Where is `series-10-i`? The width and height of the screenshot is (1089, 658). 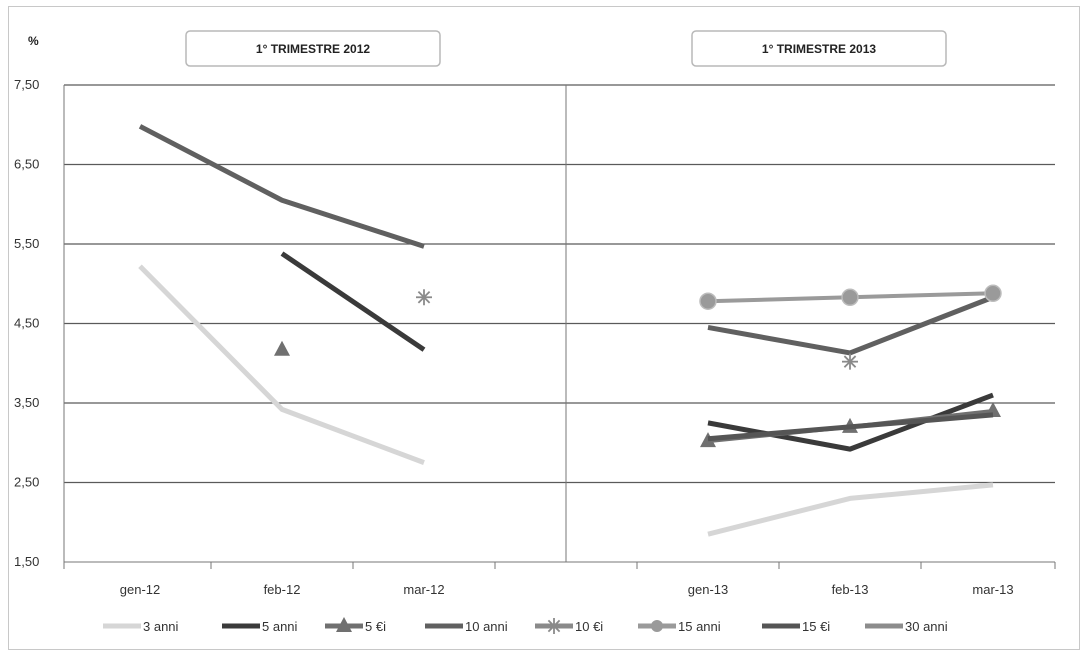 series-10-i is located at coordinates (637, 329).